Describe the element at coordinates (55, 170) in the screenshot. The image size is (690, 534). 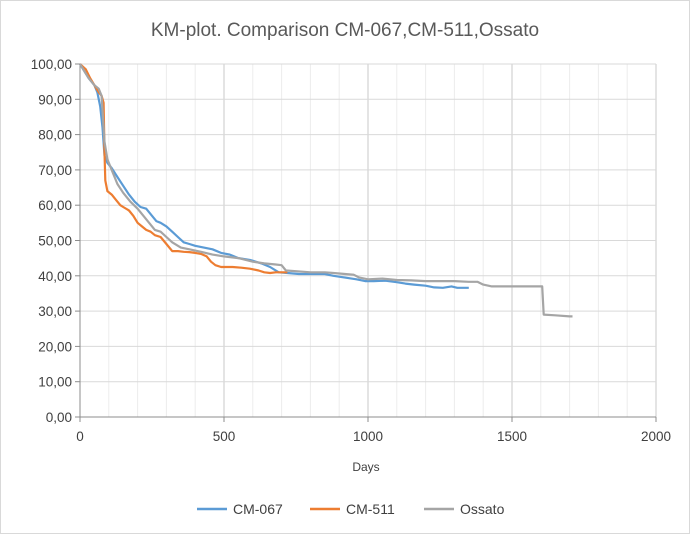
I see `y-tick-label: 70,00` at that location.